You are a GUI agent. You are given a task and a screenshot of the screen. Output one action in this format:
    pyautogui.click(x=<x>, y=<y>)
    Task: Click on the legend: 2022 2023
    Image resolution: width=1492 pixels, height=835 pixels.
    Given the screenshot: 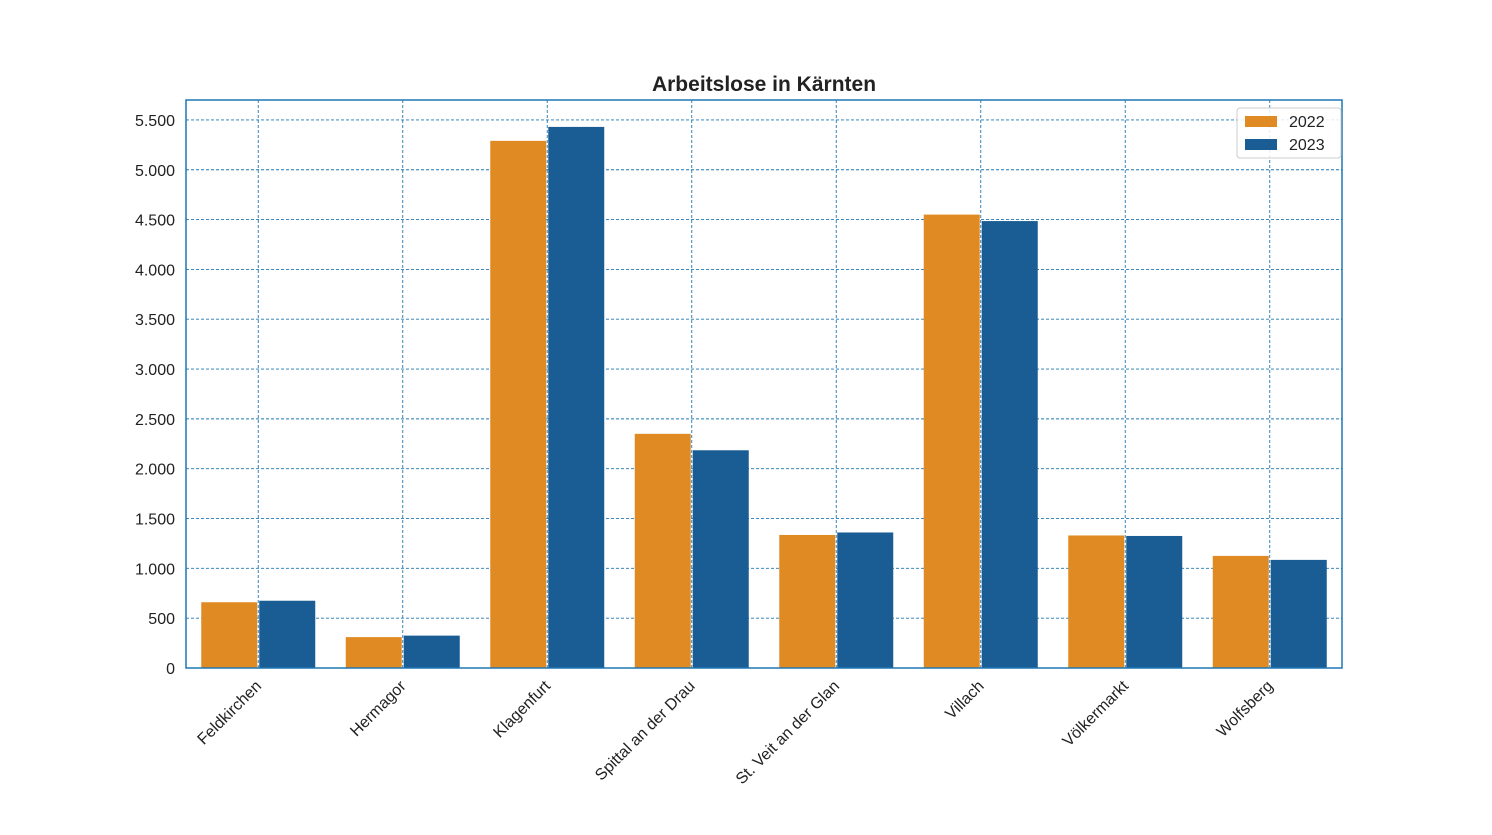 What is the action you would take?
    pyautogui.click(x=1289, y=133)
    